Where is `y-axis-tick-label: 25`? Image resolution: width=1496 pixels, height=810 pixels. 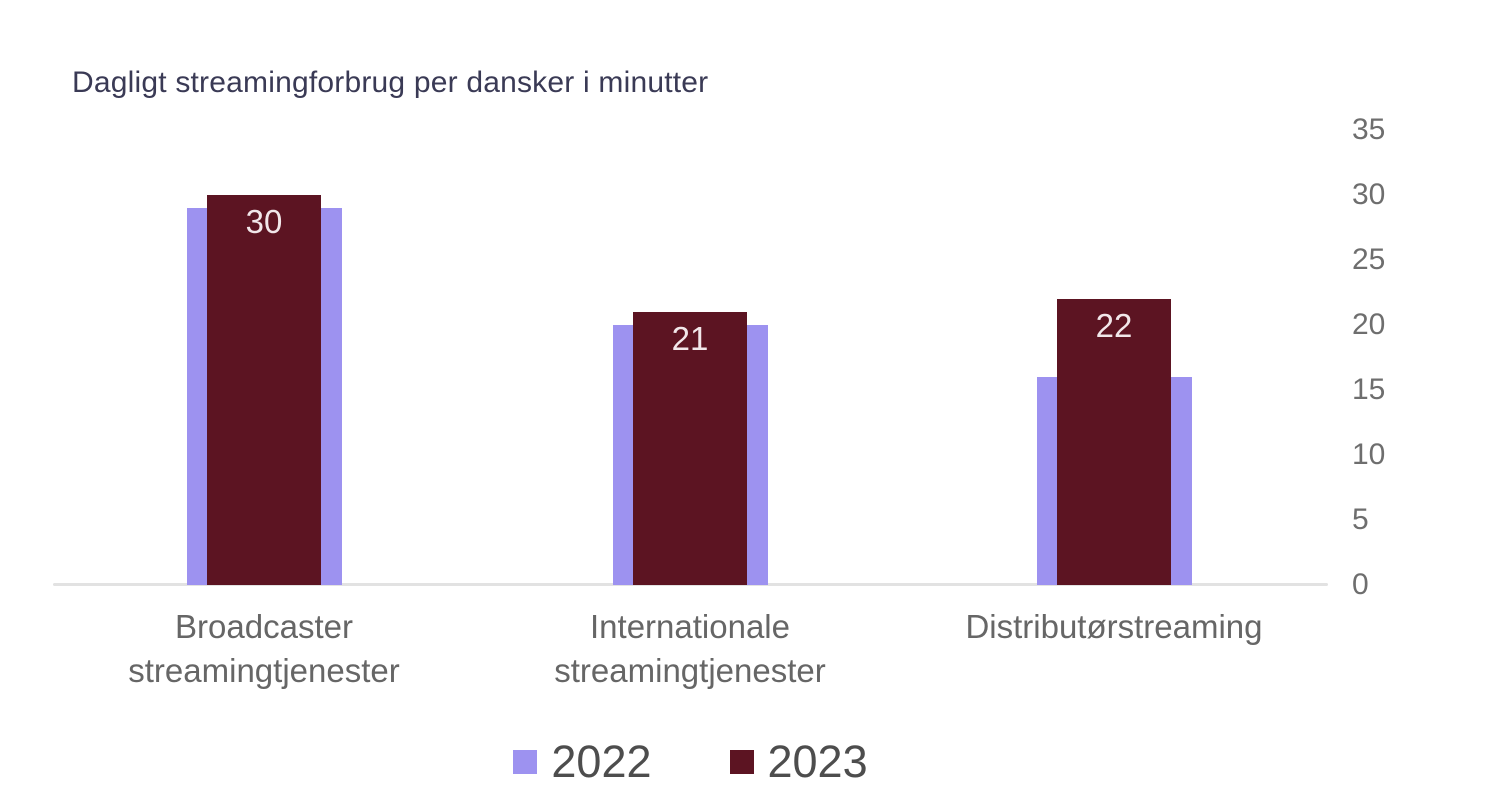
y-axis-tick-label: 25 is located at coordinates (1369, 259).